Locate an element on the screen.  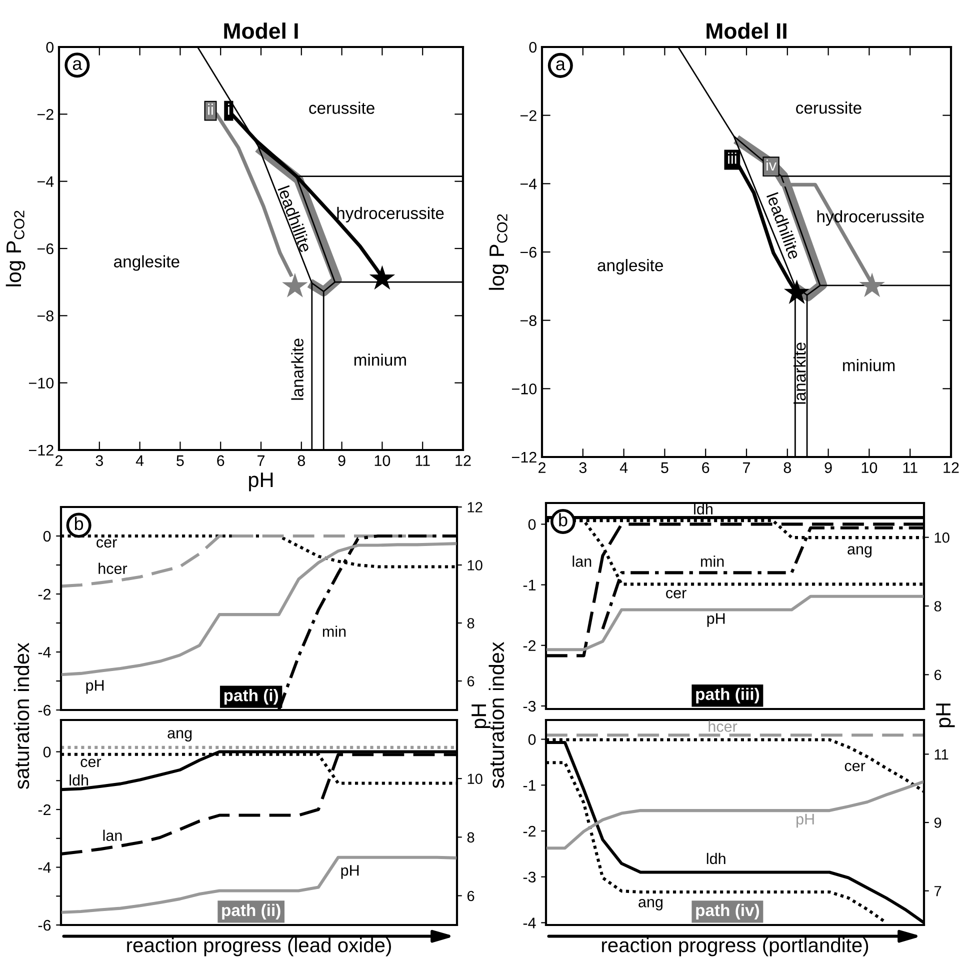
x-tick-label: 10 is located at coordinates (870, 468).